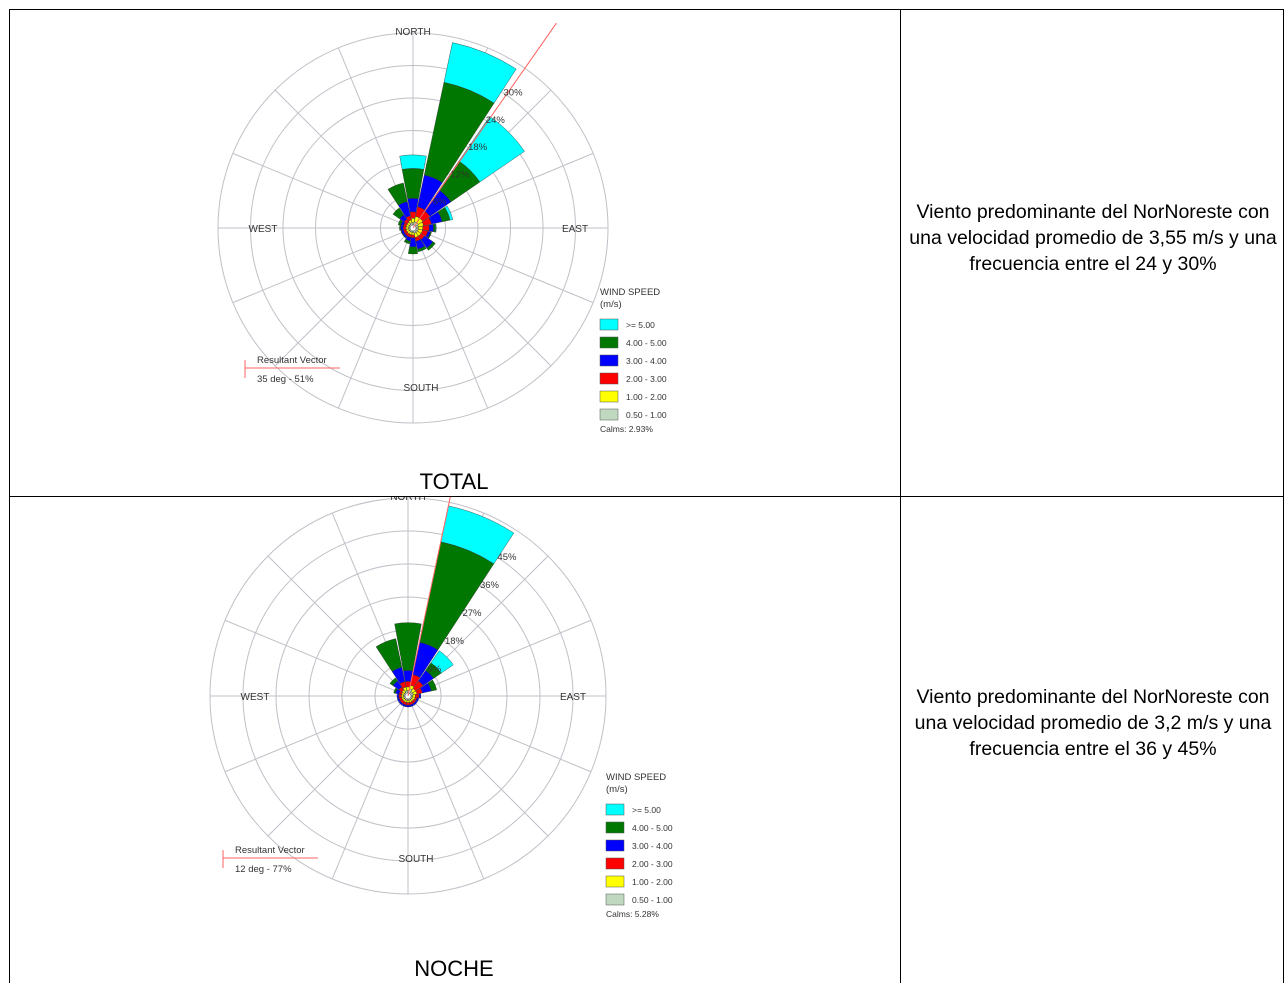 This screenshot has width=1285, height=983. What do you see at coordinates (496, 120) in the screenshot?
I see `ring-label: 24%` at bounding box center [496, 120].